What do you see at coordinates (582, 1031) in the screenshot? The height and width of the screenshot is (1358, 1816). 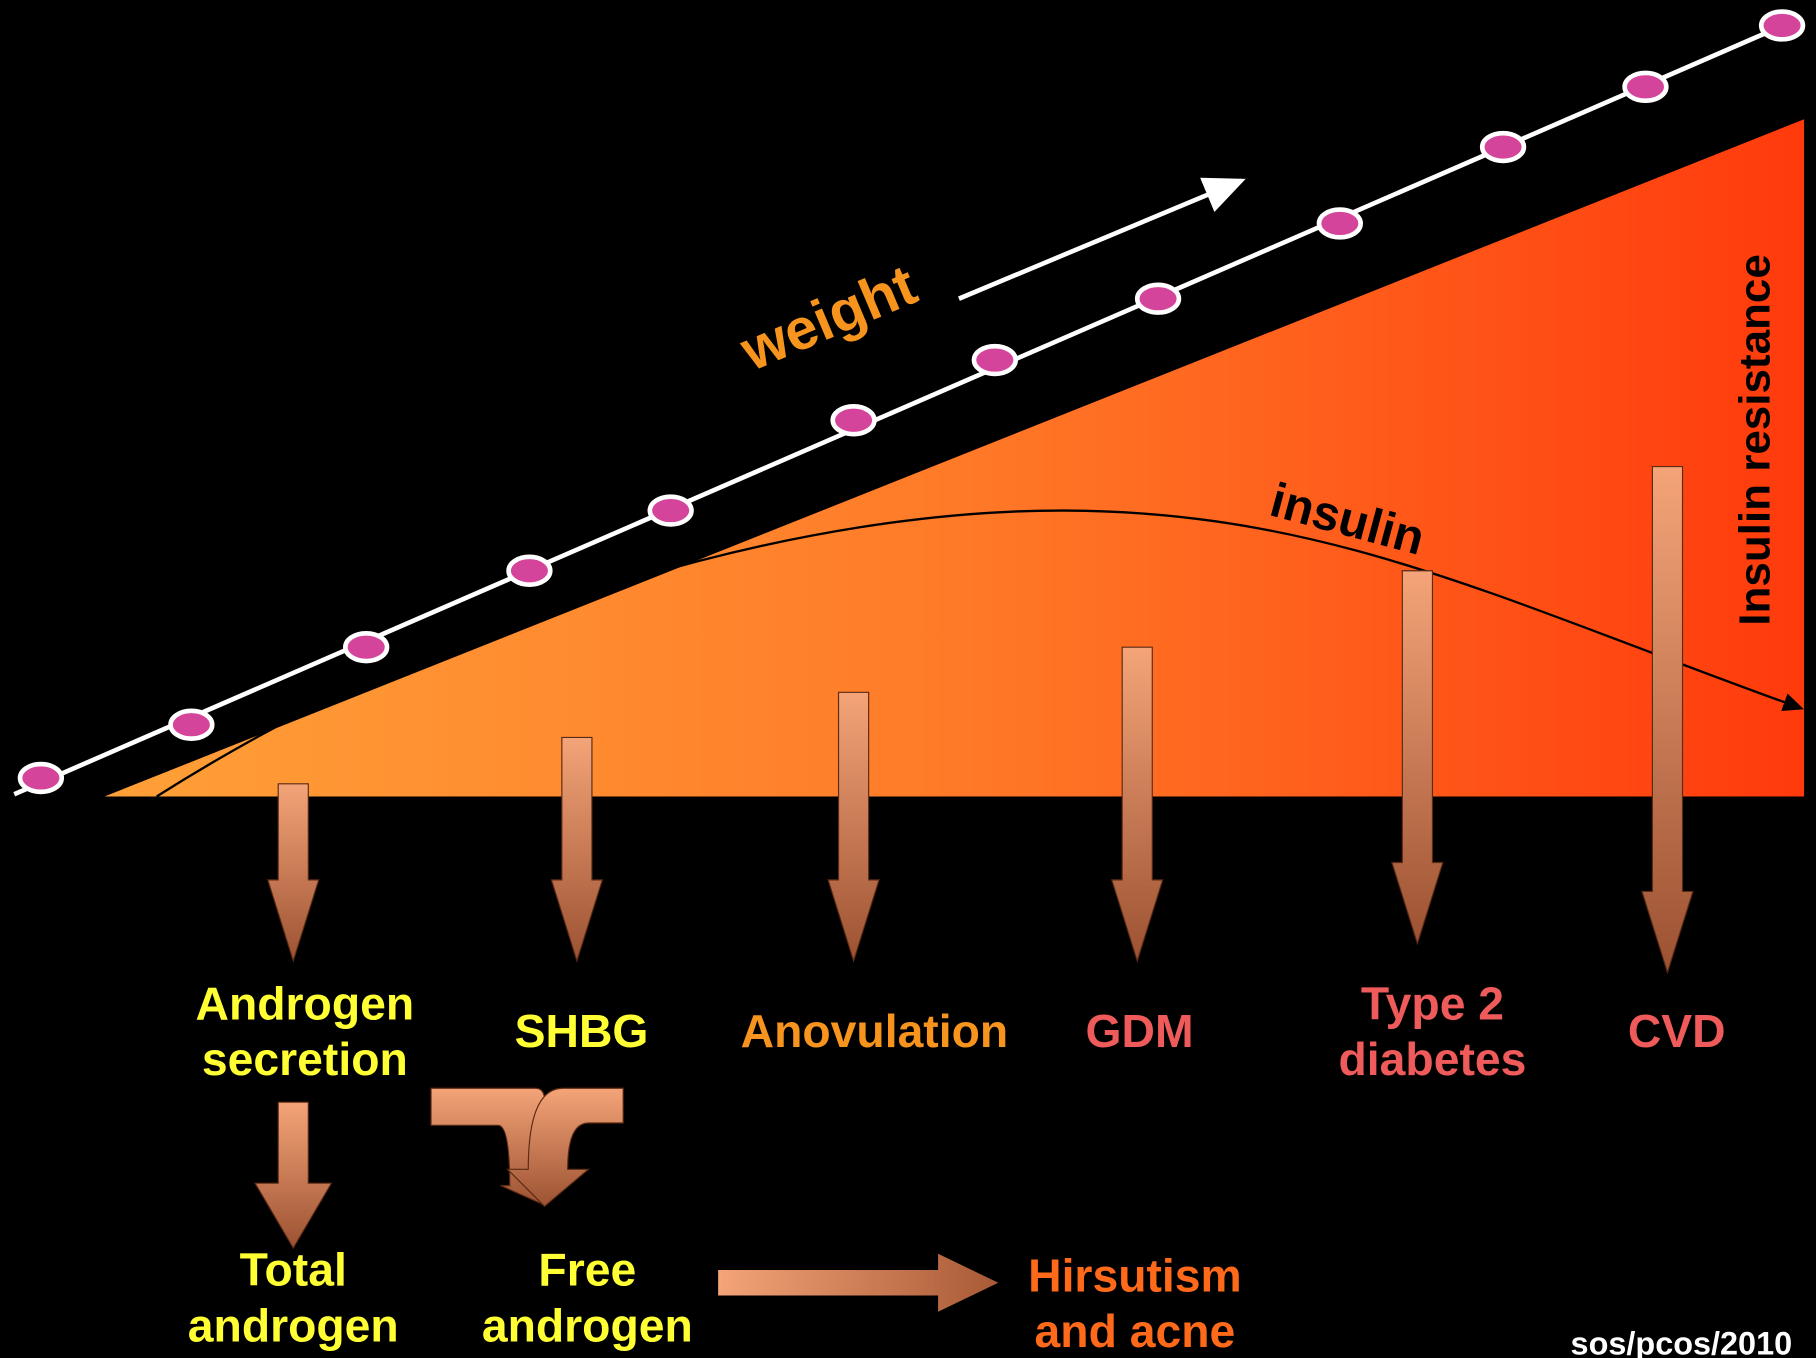 I see `label: SHBG` at bounding box center [582, 1031].